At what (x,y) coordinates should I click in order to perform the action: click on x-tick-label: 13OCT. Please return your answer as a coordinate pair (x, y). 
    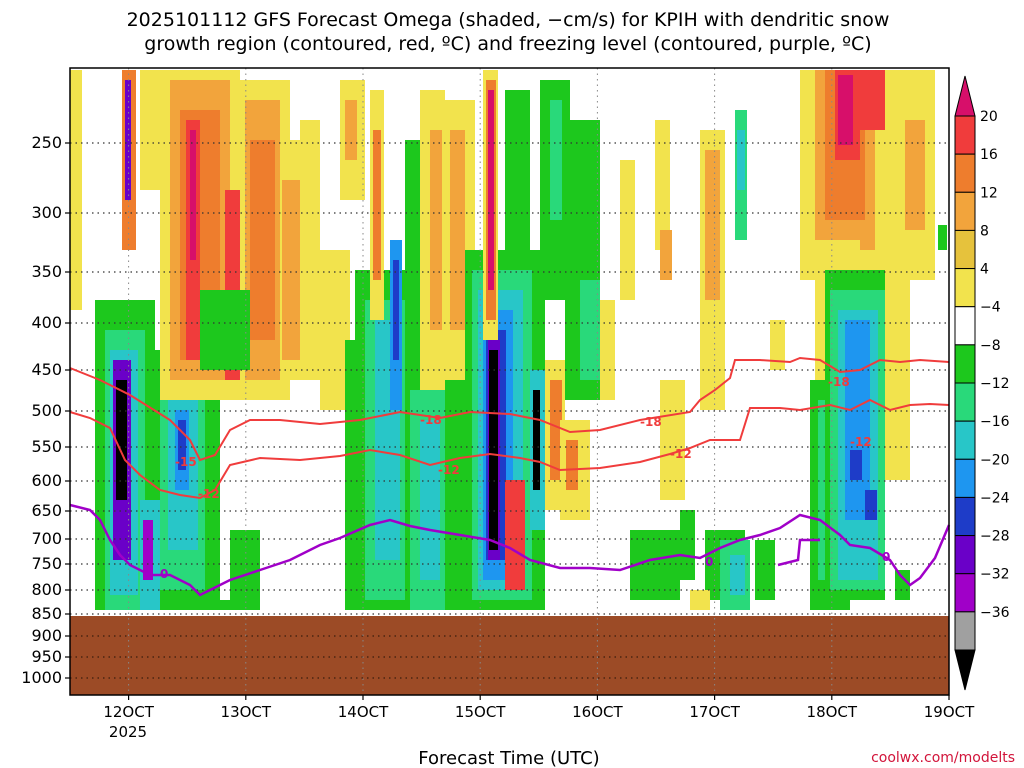
    Looking at the image, I should click on (246, 712).